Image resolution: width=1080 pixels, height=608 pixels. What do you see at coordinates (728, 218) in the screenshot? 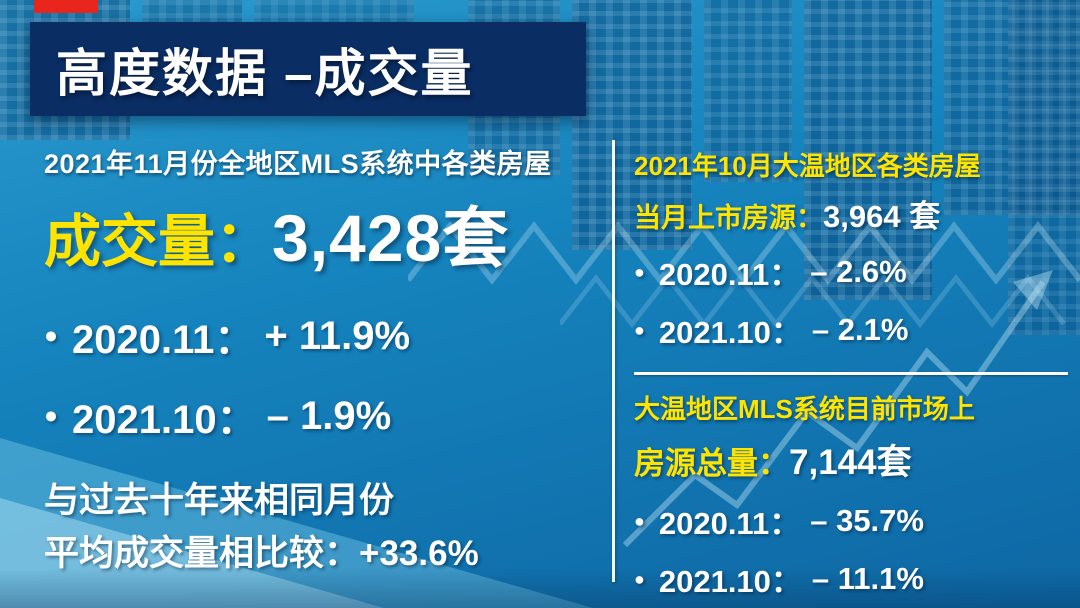
I see `listings-metric-label: 当月上市房源：` at bounding box center [728, 218].